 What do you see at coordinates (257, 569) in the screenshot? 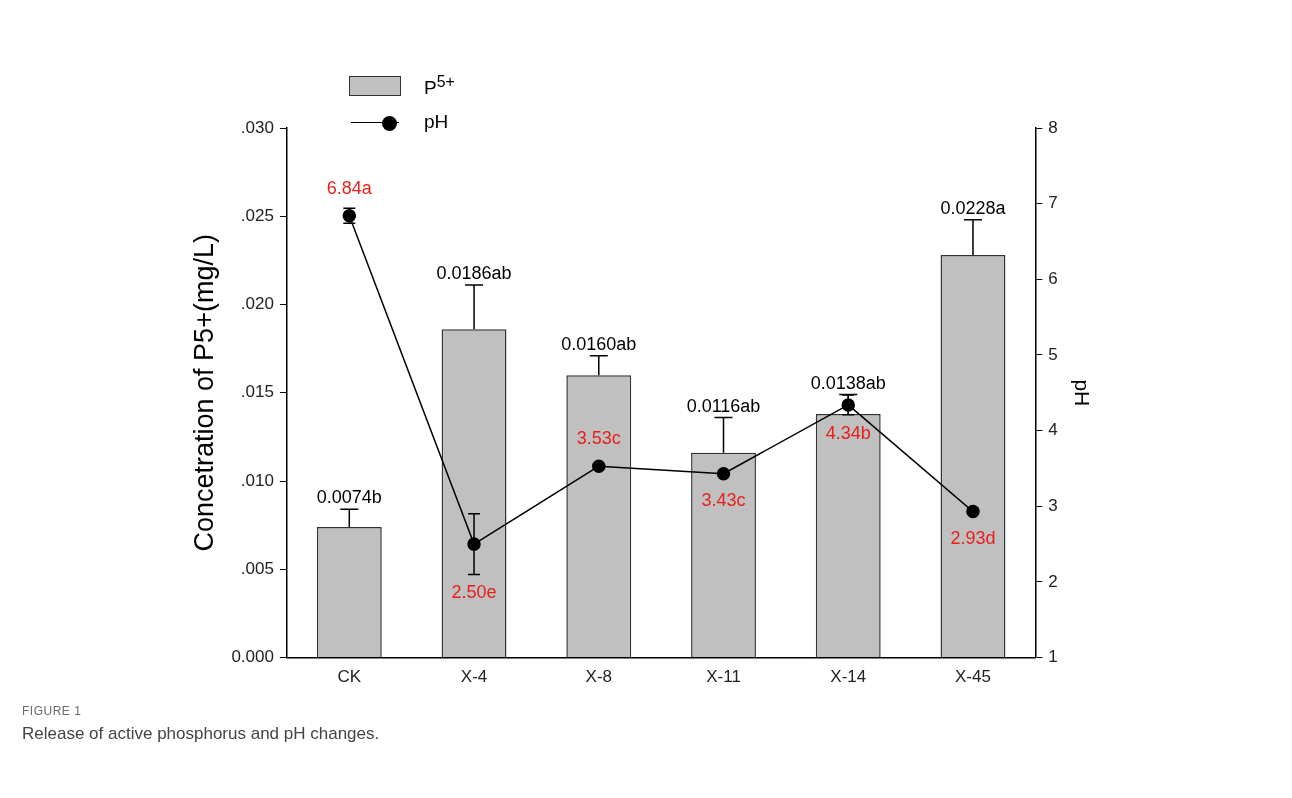
I see `y-tick-label: .005` at bounding box center [257, 569].